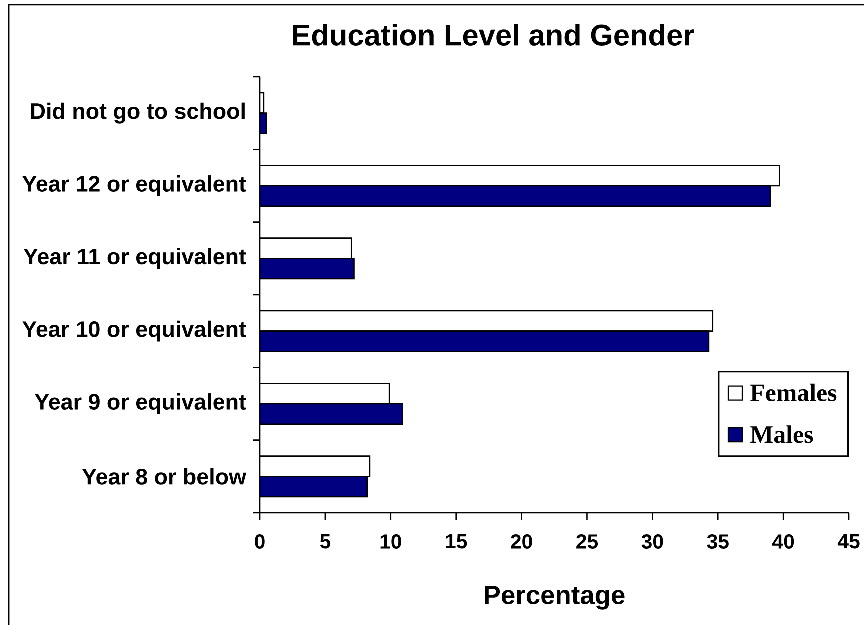  Describe the element at coordinates (135, 259) in the screenshot. I see `y-tick-label: Year 11 or equivalent` at that location.